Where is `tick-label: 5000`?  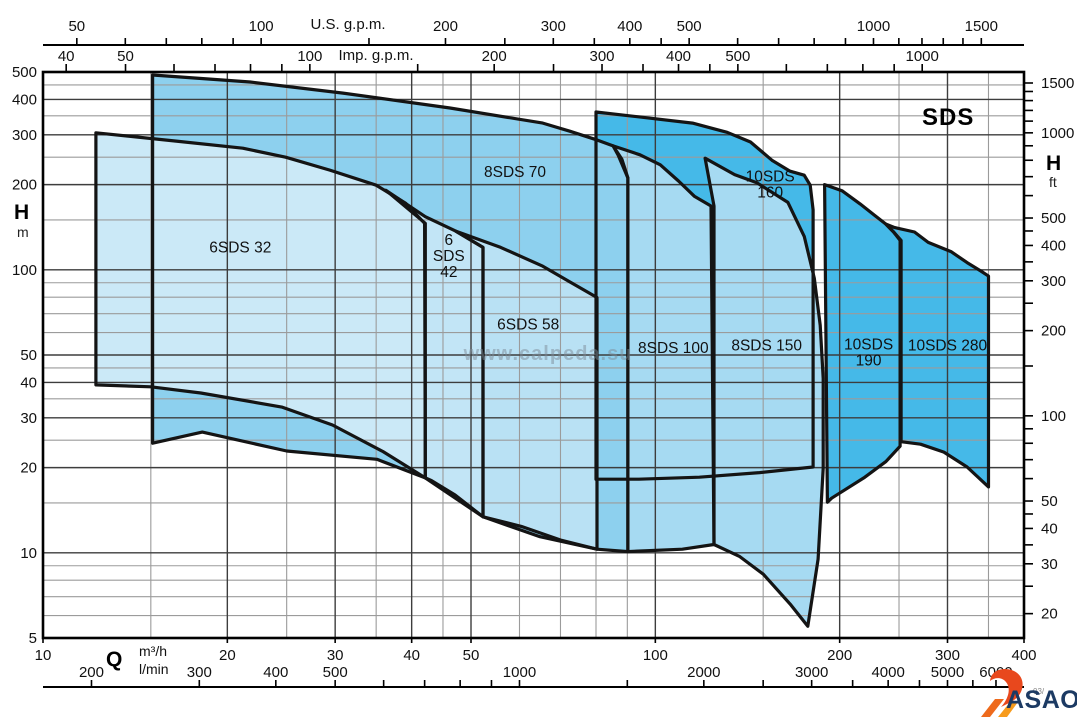 tick-label: 5000 is located at coordinates (947, 672).